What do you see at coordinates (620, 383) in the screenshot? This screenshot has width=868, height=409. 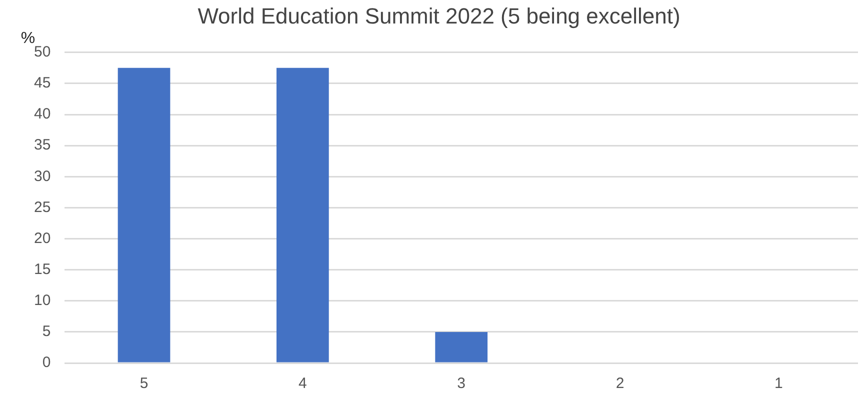 I see `x-tick-label: 2` at bounding box center [620, 383].